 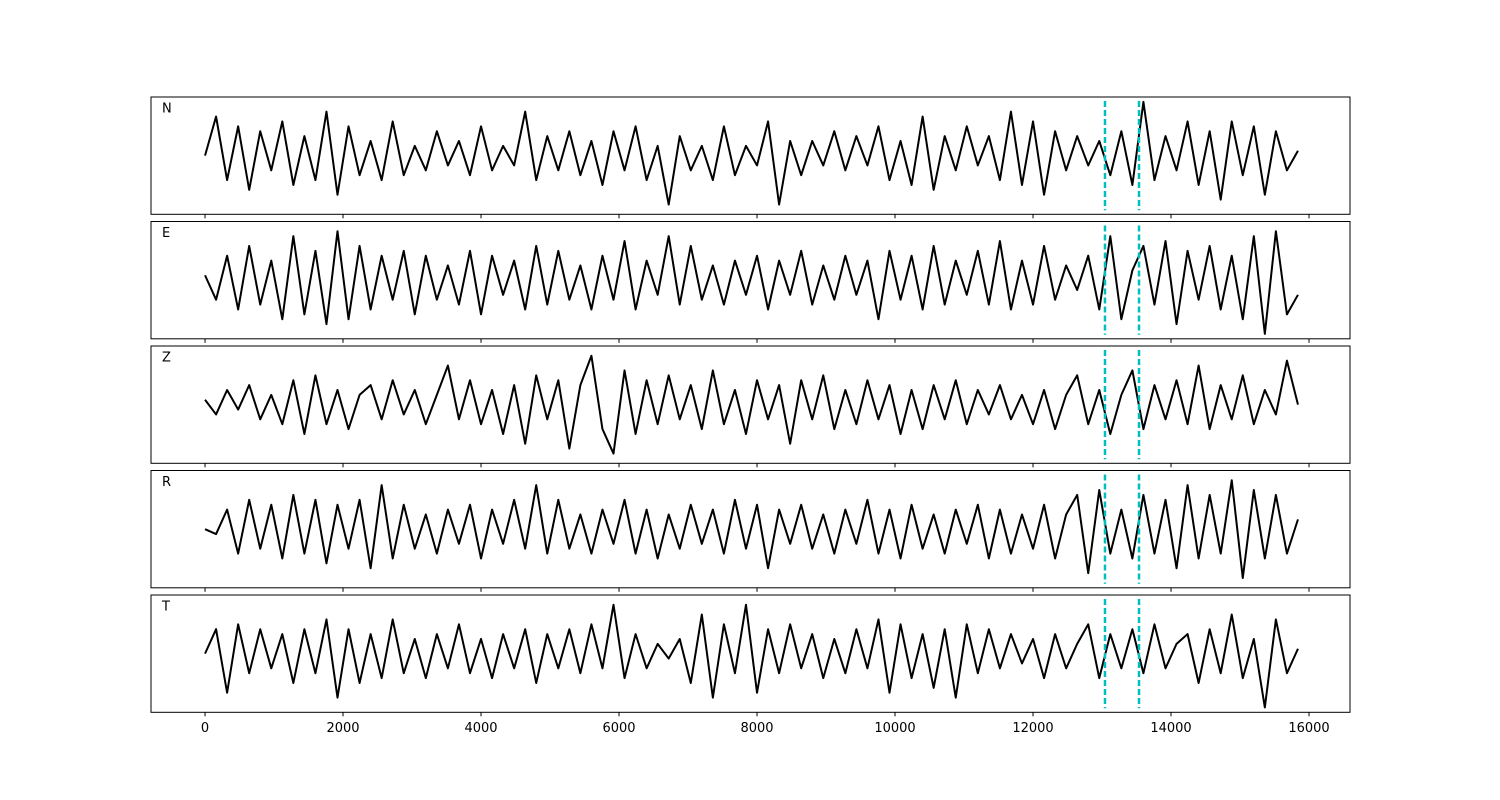 What do you see at coordinates (1032, 728) in the screenshot?
I see `x-tick-label: 12000` at bounding box center [1032, 728].